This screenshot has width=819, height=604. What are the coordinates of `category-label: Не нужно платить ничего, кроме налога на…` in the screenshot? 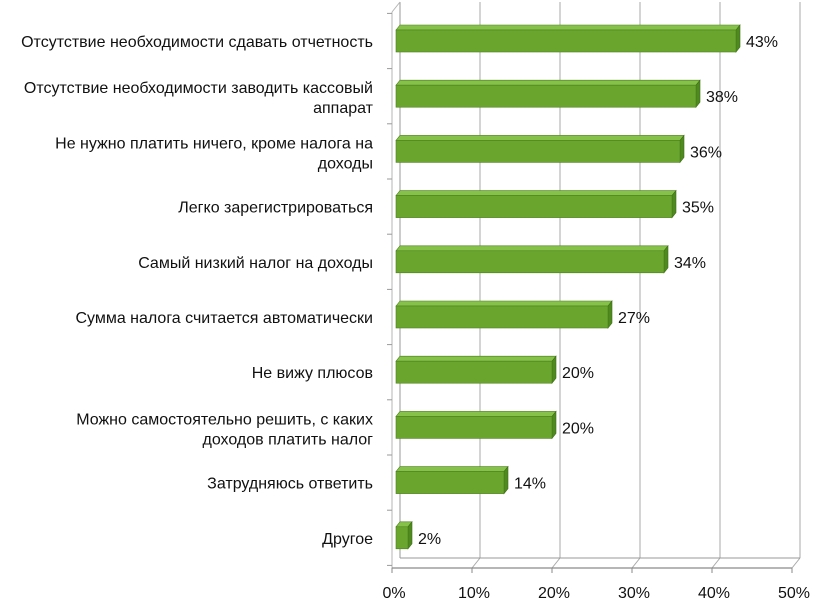 It's located at (214, 153).